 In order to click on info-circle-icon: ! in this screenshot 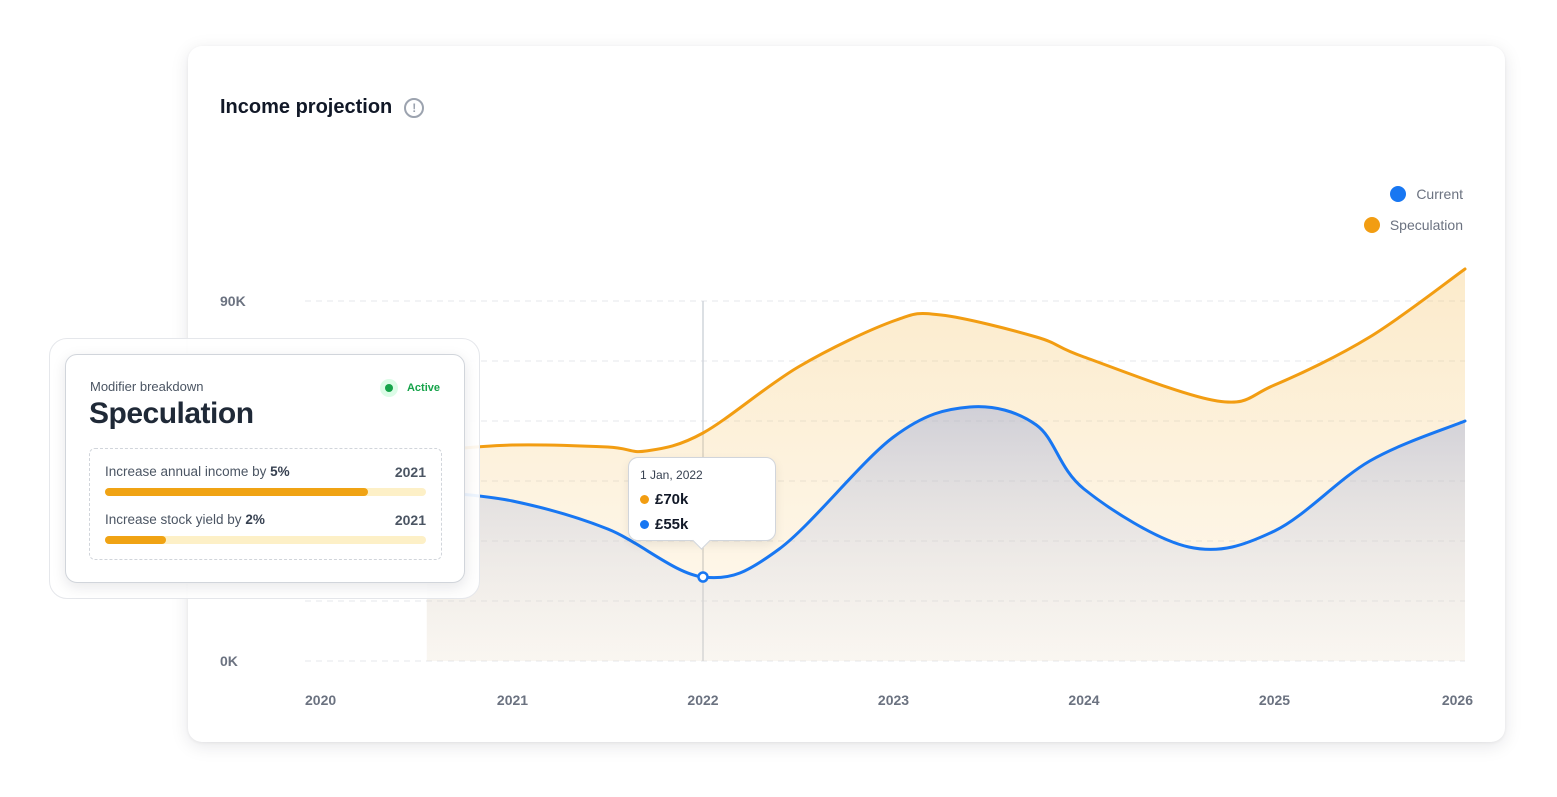, I will do `click(414, 107)`.